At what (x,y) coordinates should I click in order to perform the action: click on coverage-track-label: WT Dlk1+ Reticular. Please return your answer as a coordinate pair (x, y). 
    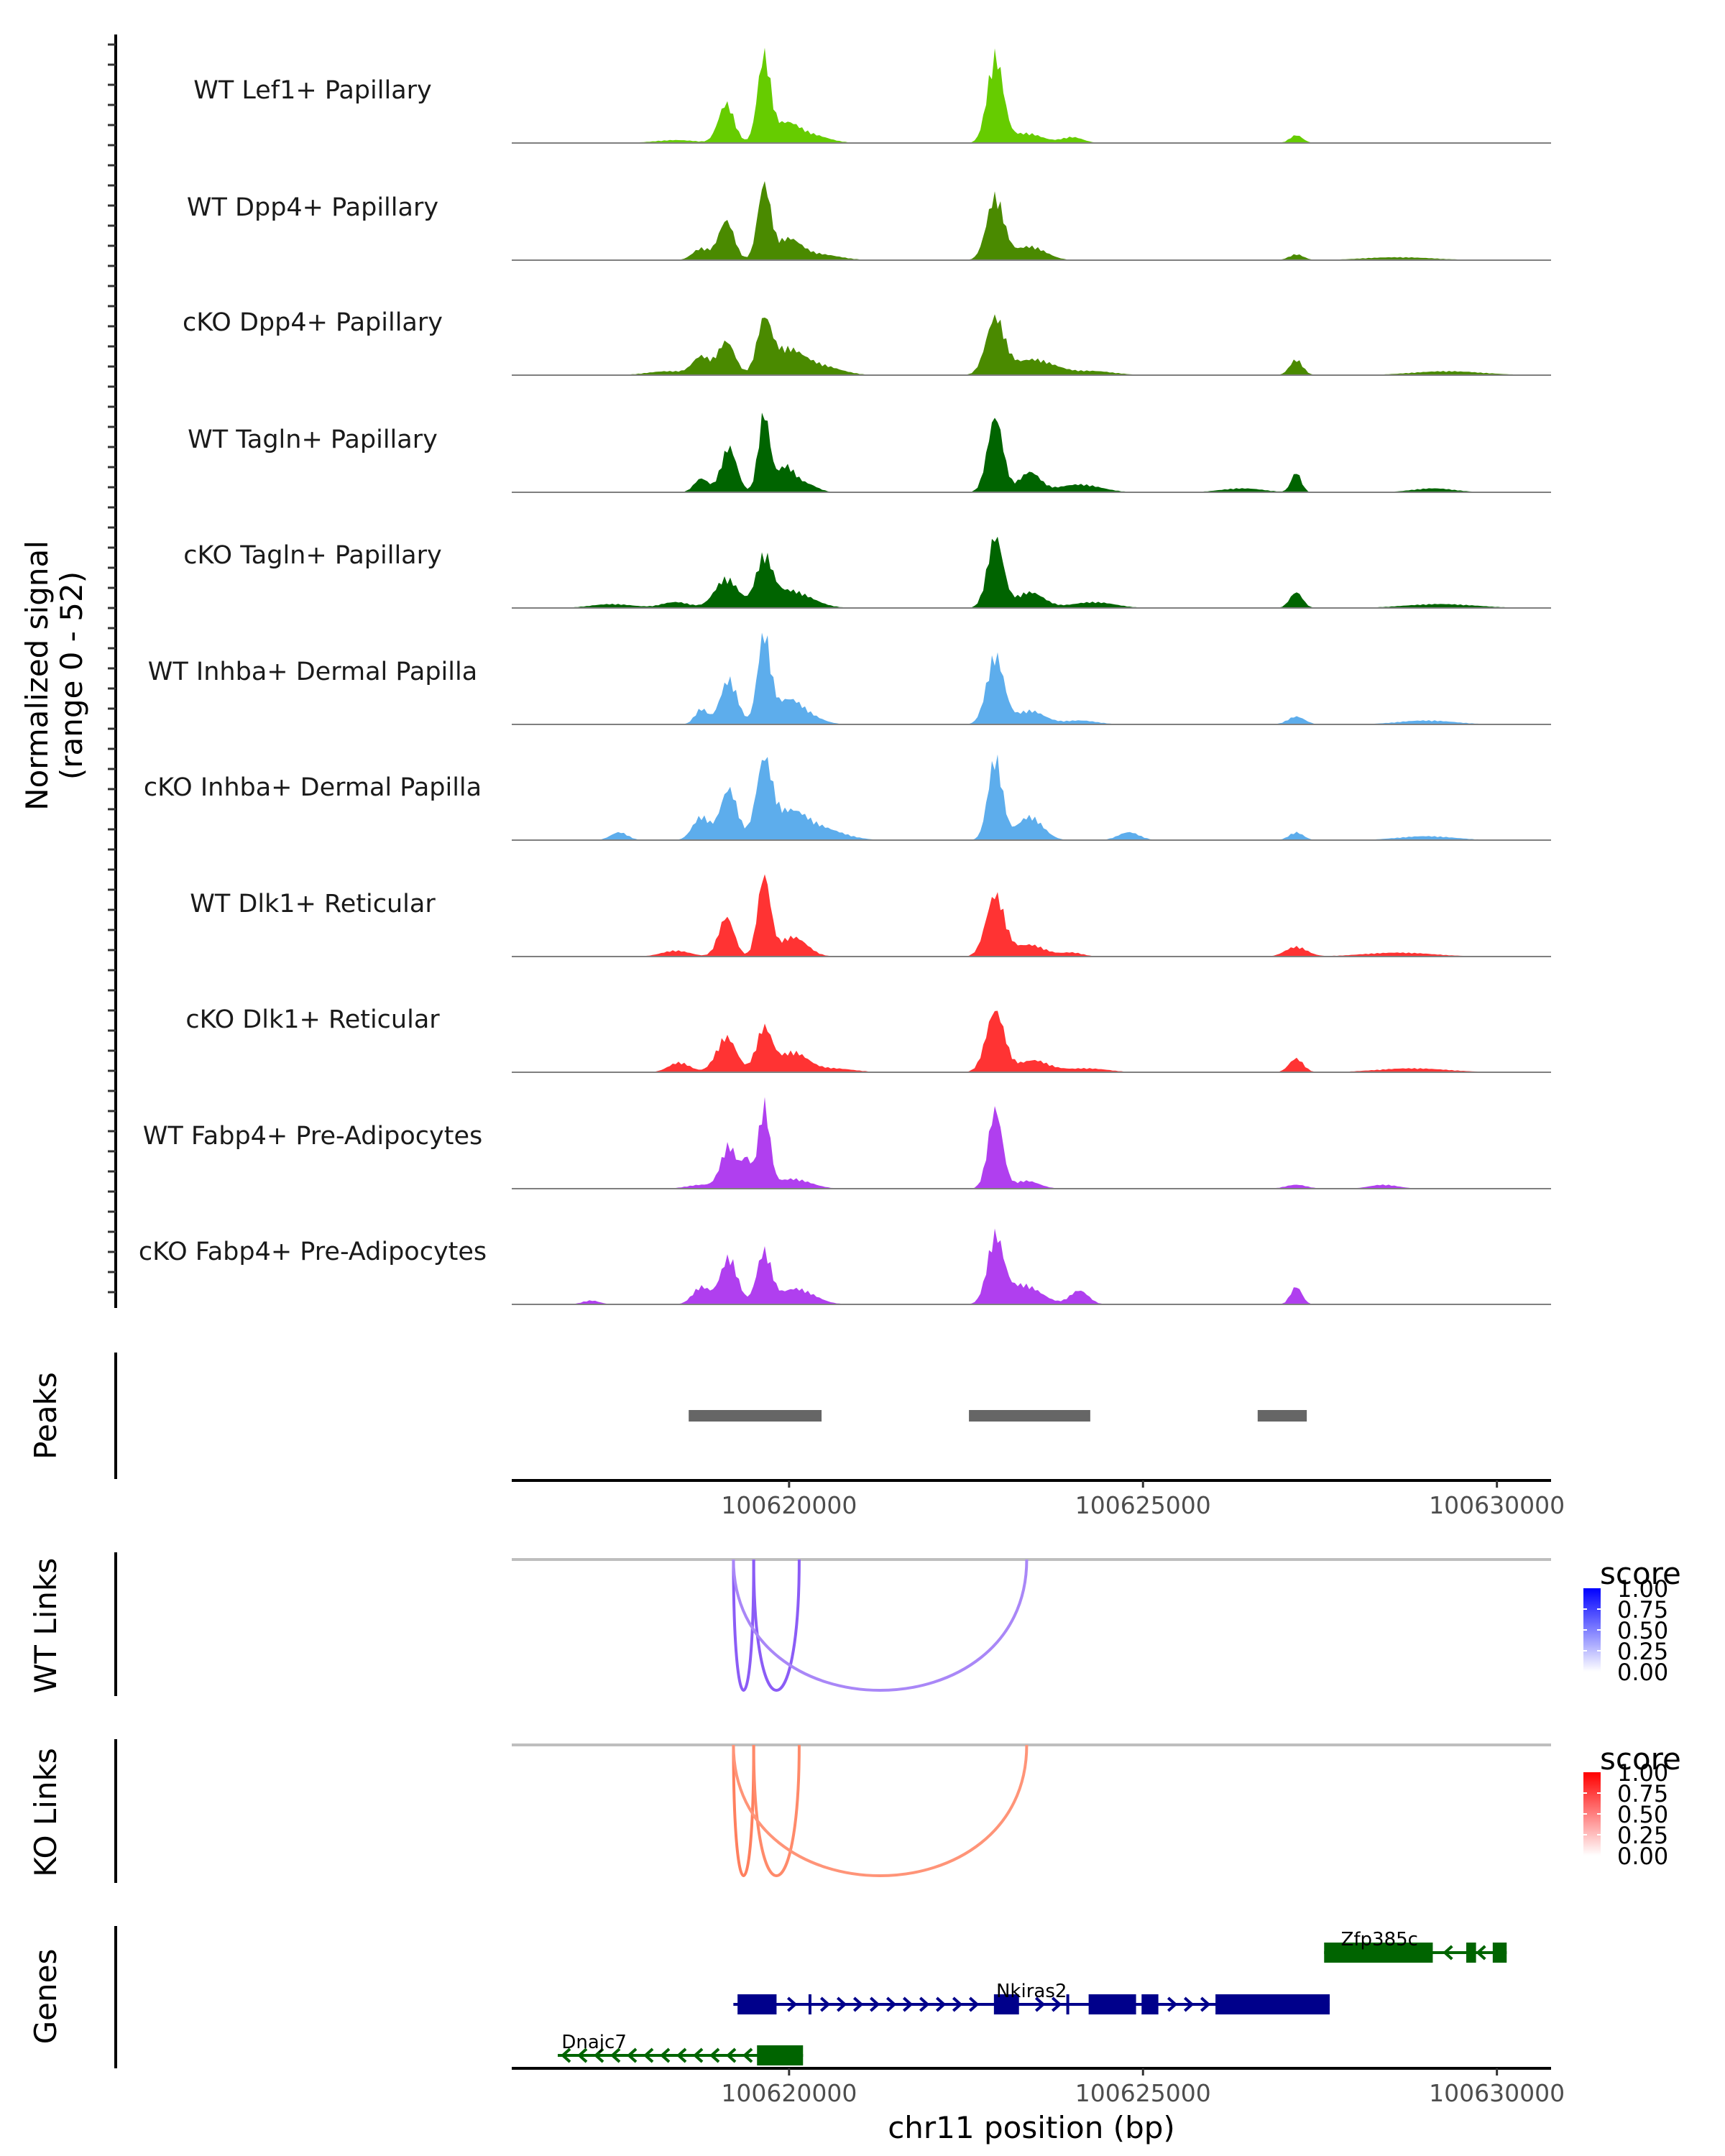
    Looking at the image, I should click on (313, 904).